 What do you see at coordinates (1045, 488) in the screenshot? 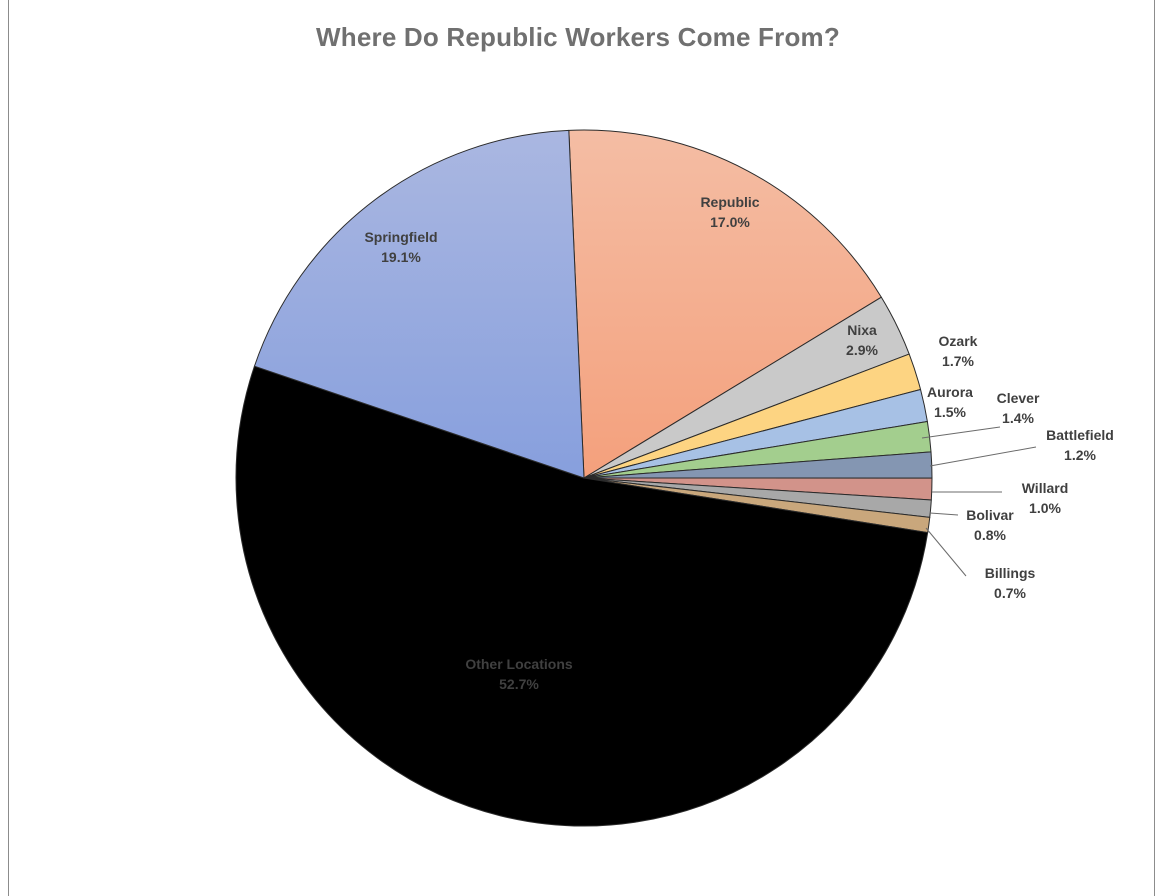
I see `slice-label-willard: Willard` at bounding box center [1045, 488].